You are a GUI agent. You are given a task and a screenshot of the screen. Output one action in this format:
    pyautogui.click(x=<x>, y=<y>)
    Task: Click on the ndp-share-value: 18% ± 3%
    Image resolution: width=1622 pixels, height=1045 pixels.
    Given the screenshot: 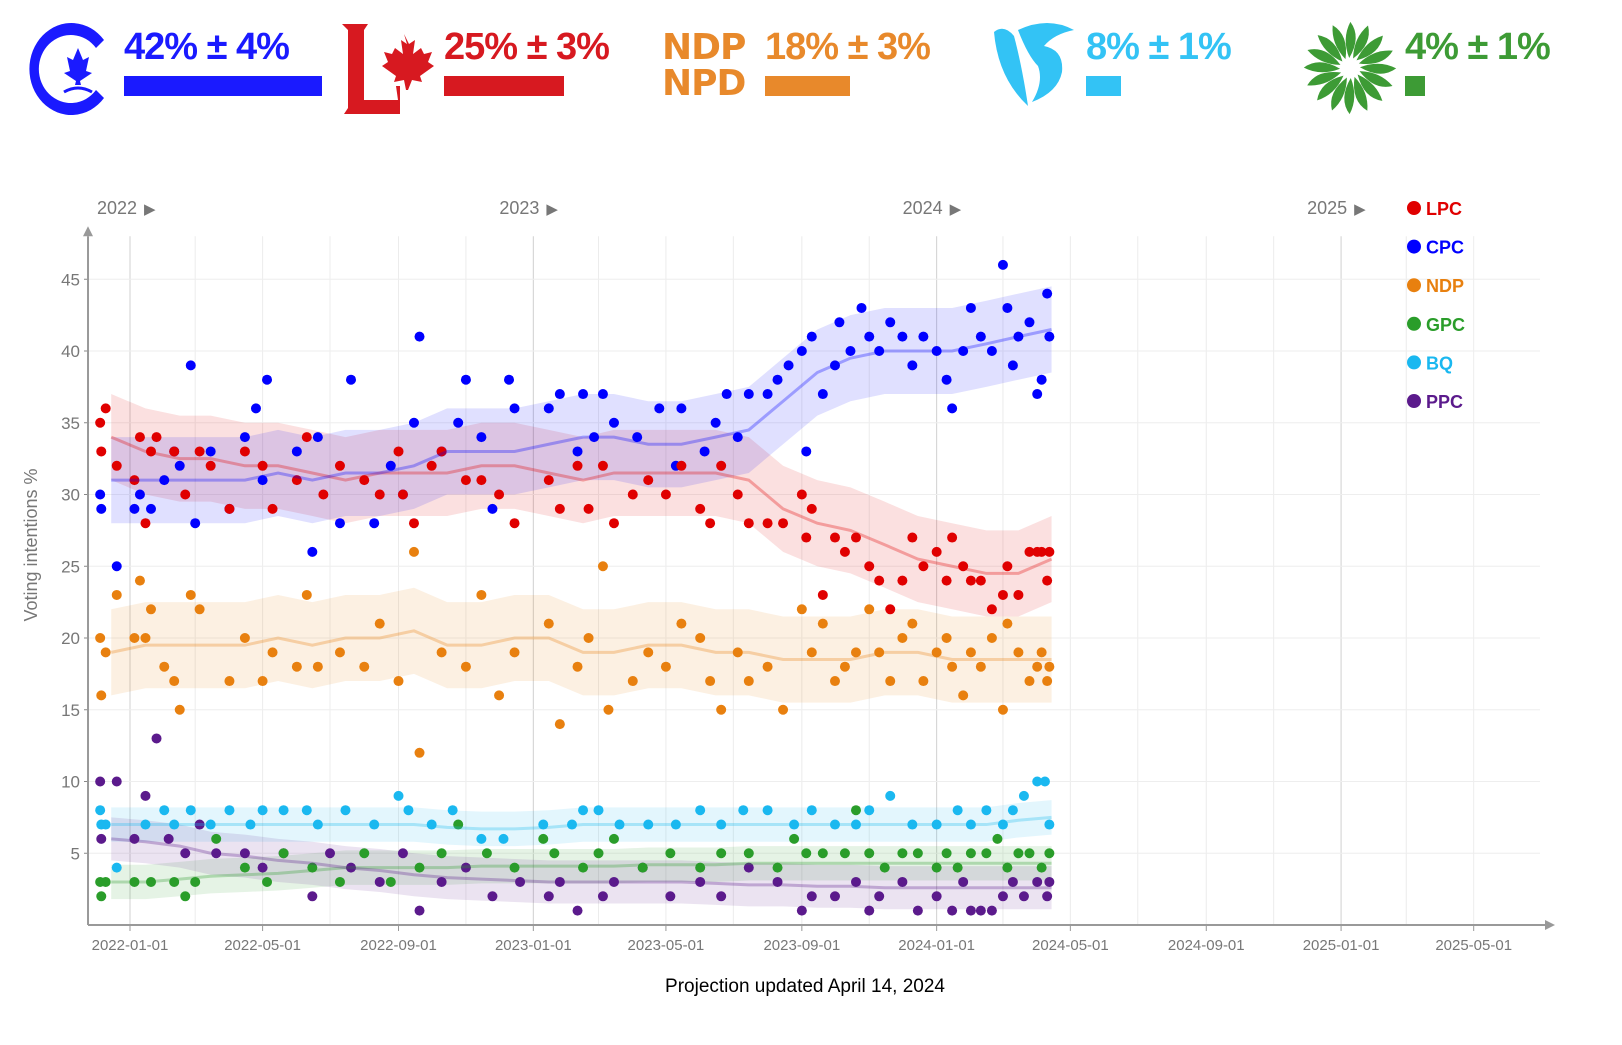 What is the action you would take?
    pyautogui.click(x=848, y=47)
    